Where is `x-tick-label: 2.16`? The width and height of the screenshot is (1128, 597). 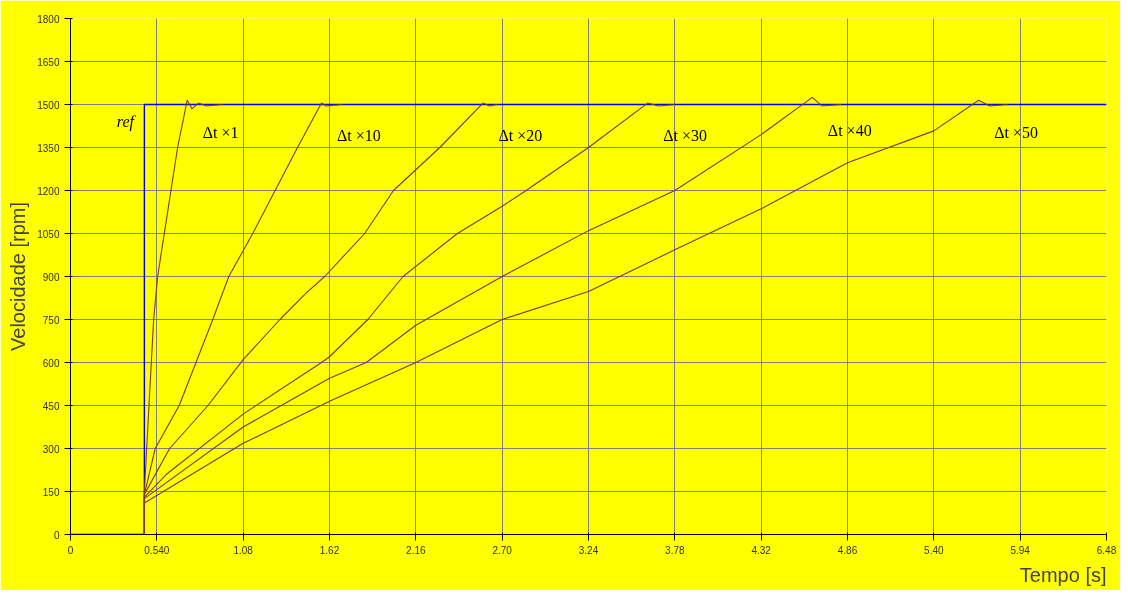
x-tick-label: 2.16 is located at coordinates (416, 550).